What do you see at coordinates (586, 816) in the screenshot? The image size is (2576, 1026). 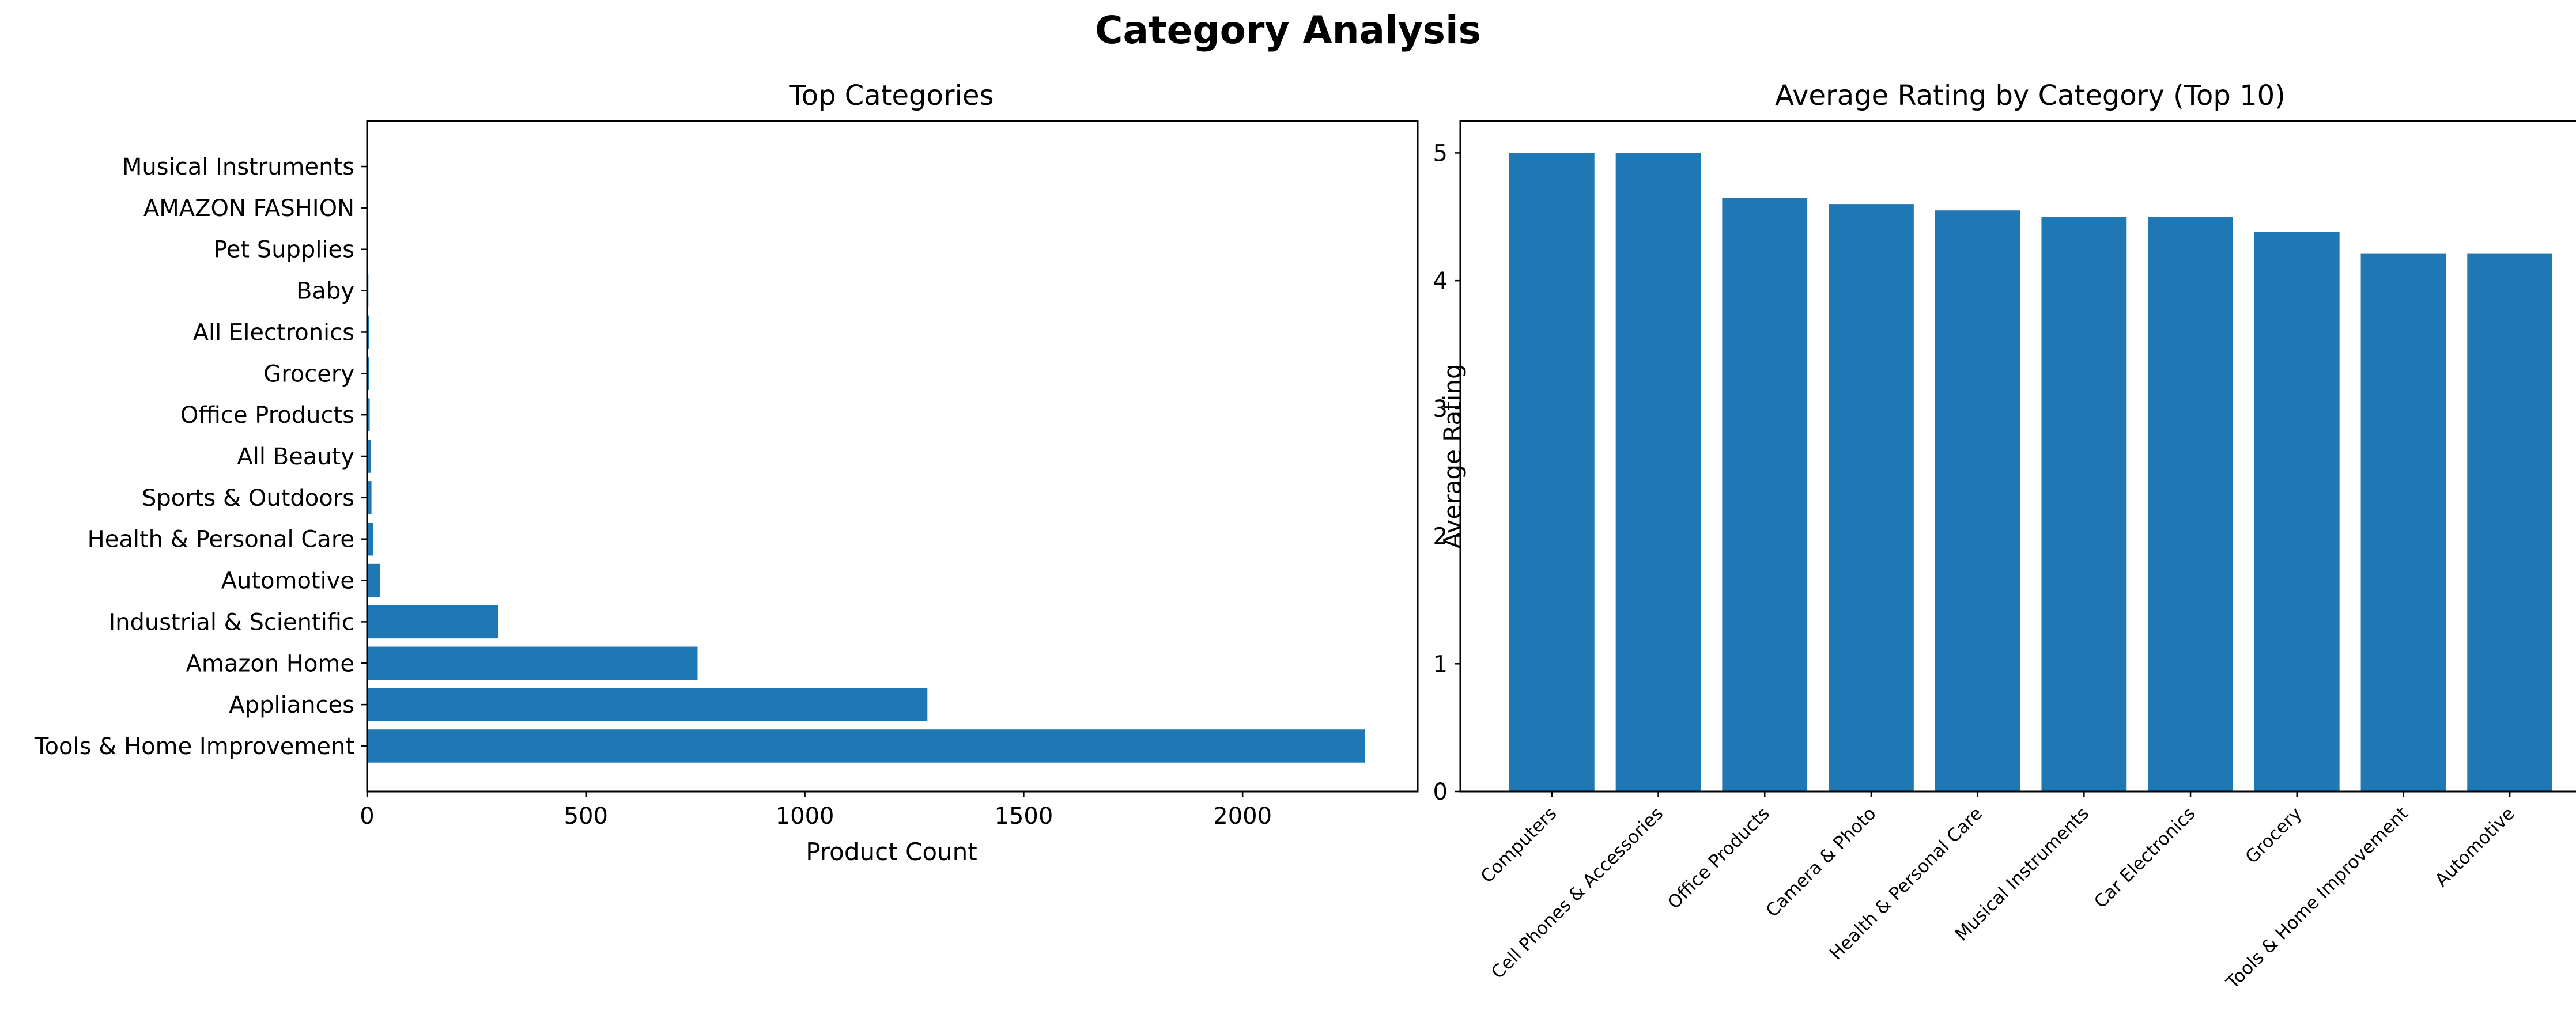 I see `left-chart-x-tick-label: 500` at bounding box center [586, 816].